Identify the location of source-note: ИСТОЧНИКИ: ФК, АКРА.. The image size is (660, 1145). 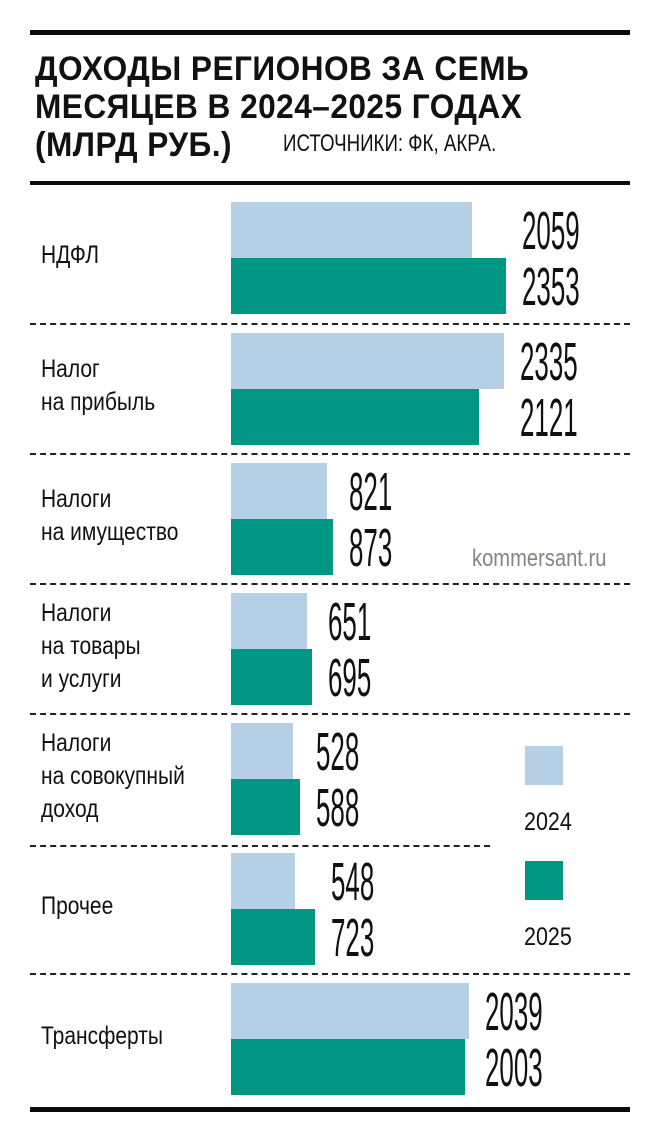
(390, 143).